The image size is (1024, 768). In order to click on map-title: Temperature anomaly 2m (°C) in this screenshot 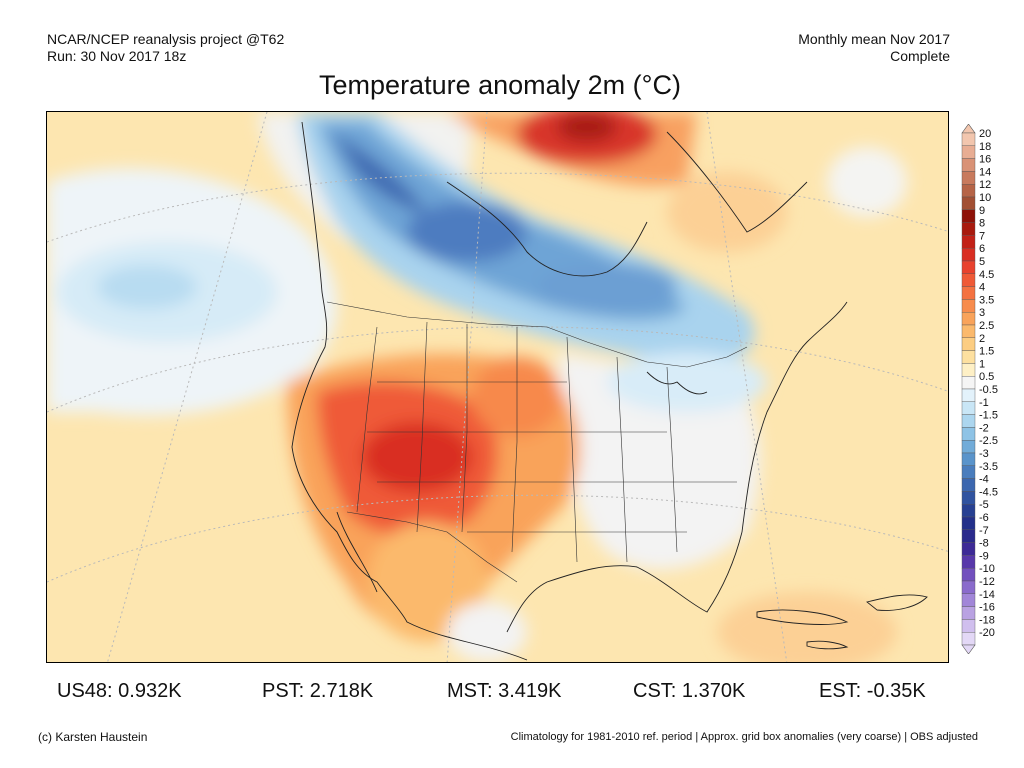, I will do `click(500, 85)`.